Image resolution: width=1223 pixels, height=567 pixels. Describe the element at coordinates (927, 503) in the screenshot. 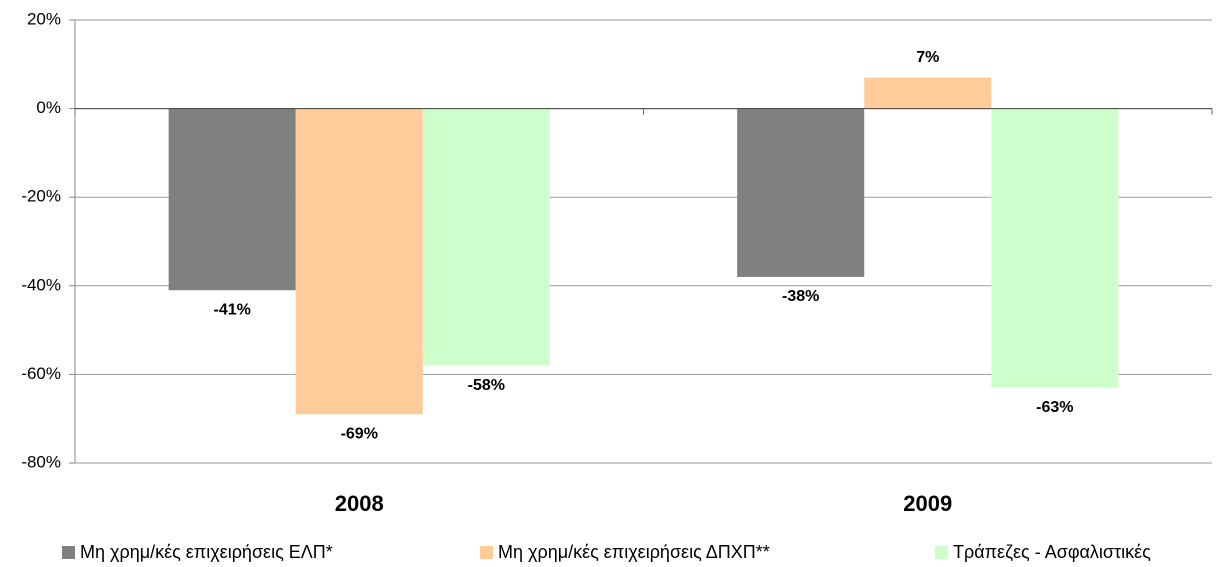

I see `x-tick-label: 2009` at that location.